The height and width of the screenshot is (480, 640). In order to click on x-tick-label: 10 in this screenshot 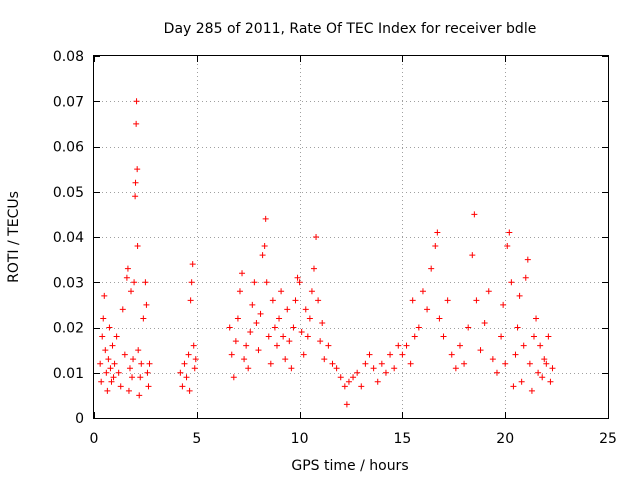, I will do `click(300, 439)`.